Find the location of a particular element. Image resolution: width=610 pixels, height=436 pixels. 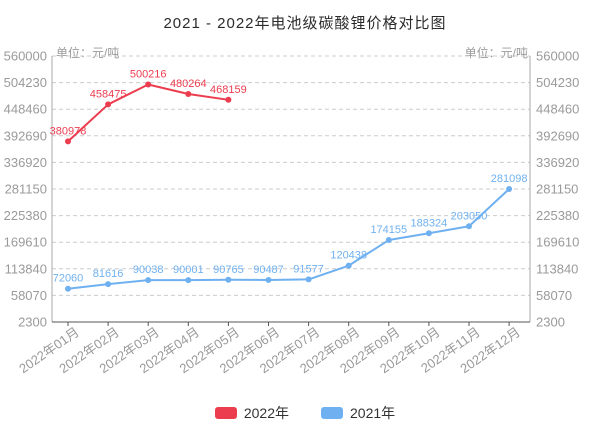

y-axis-tick-label-left: 225380 is located at coordinates (25, 215).